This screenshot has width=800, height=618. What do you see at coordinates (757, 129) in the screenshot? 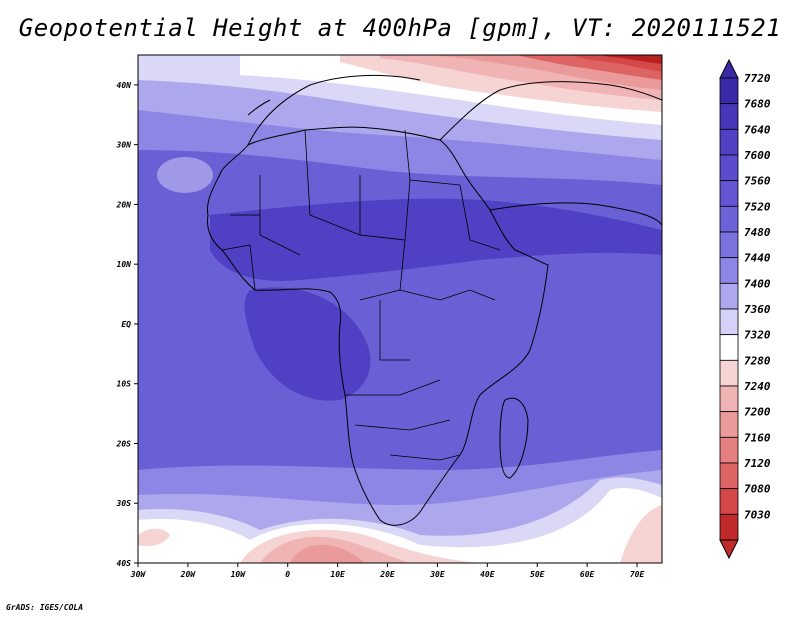
I see `colorbar-label: 7640` at bounding box center [757, 129].